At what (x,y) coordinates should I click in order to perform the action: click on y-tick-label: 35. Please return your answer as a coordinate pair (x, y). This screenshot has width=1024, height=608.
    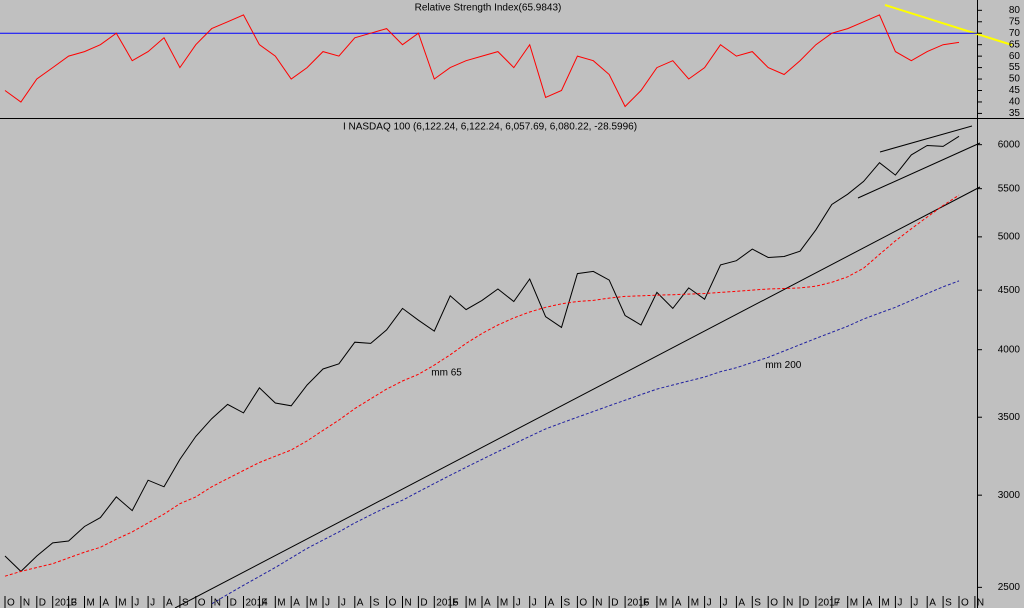
    Looking at the image, I should click on (1015, 113).